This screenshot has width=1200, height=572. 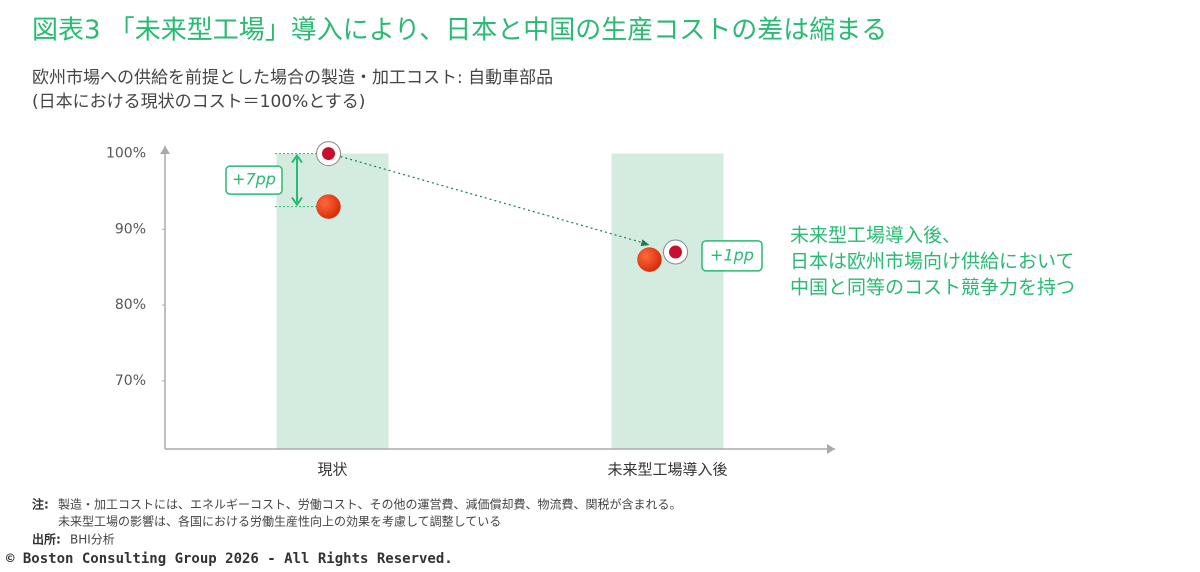 What do you see at coordinates (459, 31) in the screenshot?
I see `chart-title: 図表3 「未来型工場」導入により、日本と中国の生産コストの差は縮まる` at bounding box center [459, 31].